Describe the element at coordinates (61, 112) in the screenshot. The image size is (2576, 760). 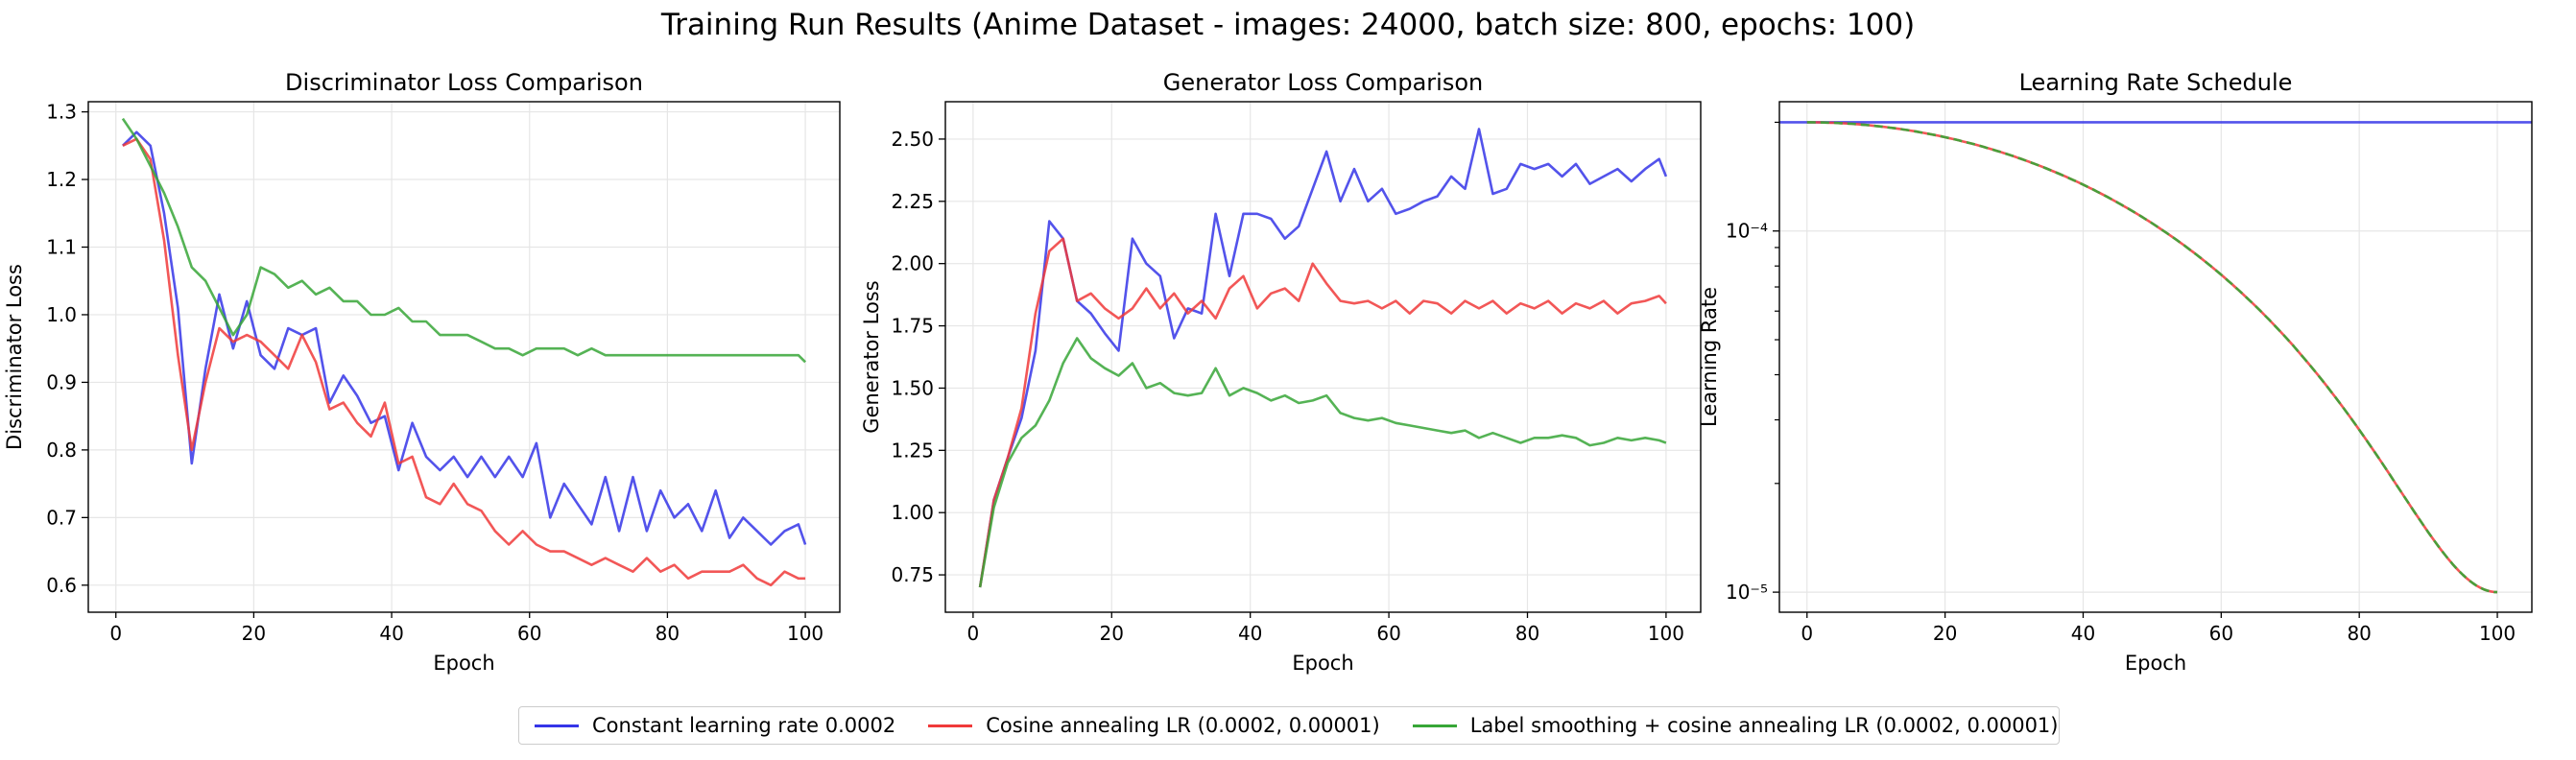
I see `y-tick-label: 1.3` at that location.